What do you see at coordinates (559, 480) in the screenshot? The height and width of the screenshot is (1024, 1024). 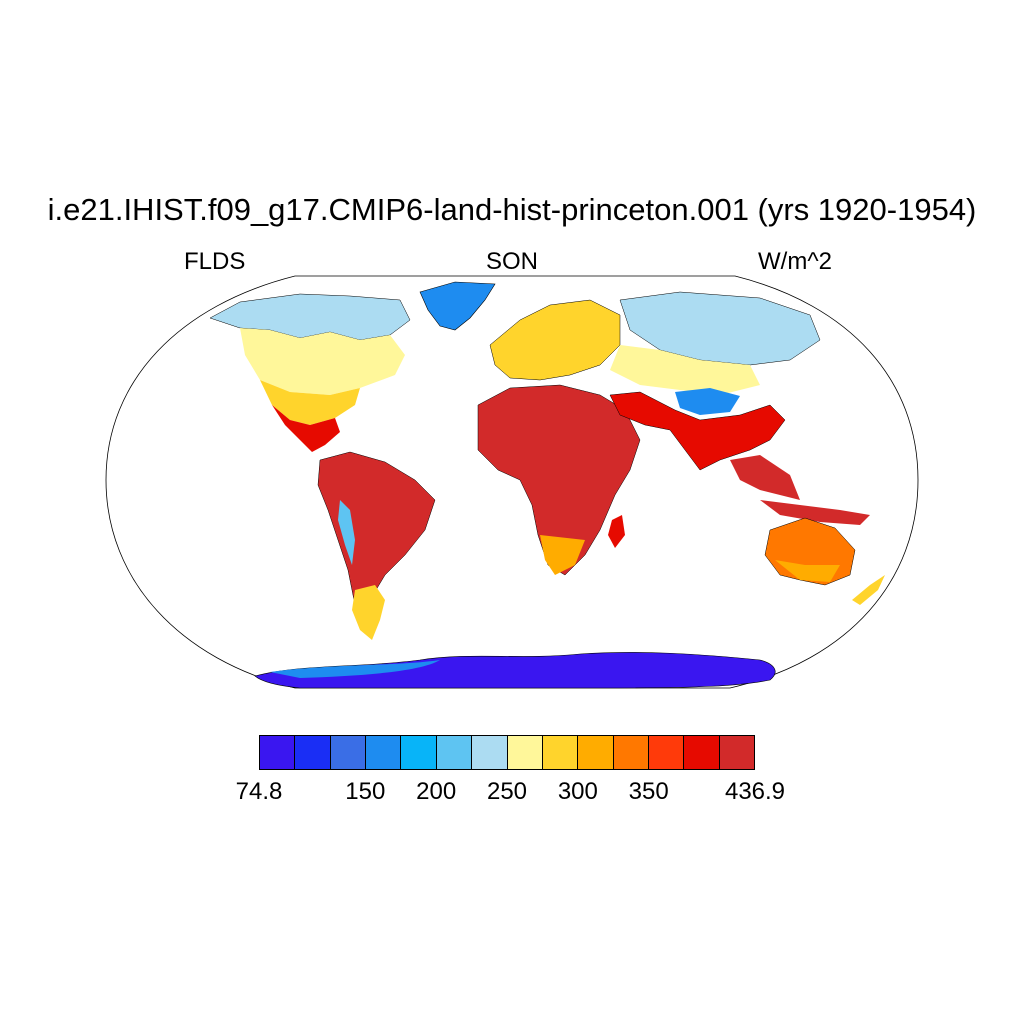 I see `africa` at bounding box center [559, 480].